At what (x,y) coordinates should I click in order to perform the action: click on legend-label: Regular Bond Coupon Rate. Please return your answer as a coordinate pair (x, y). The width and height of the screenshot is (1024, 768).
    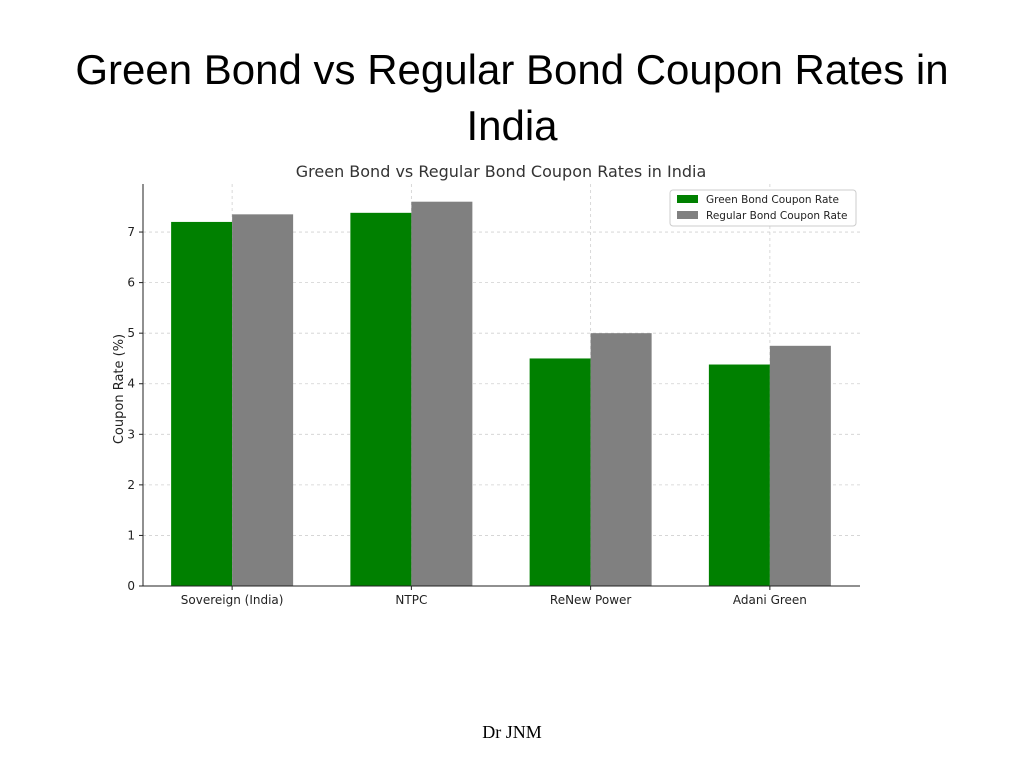
    Looking at the image, I should click on (776, 216).